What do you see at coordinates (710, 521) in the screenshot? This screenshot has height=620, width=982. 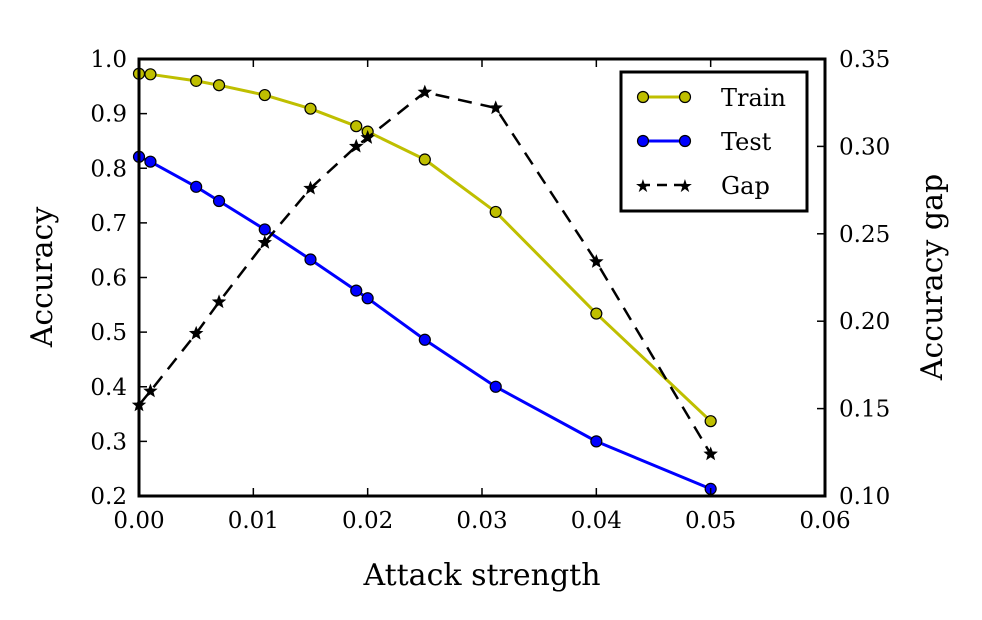 I see `x-tick-label: 0.05` at bounding box center [710, 521].